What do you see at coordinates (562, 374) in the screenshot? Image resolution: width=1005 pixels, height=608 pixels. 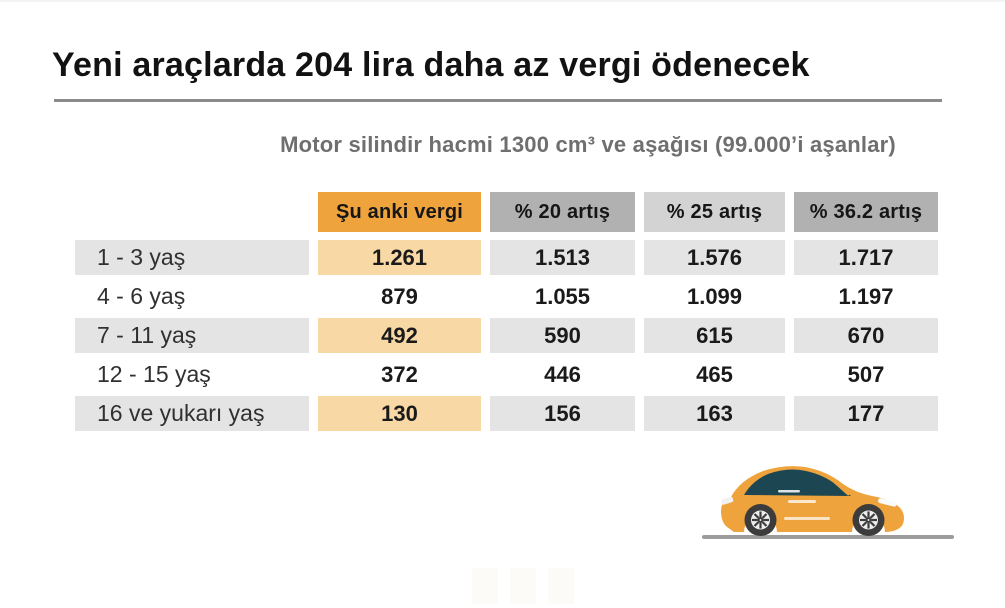 I see `cell-age-12-15-pct20: 446` at bounding box center [562, 374].